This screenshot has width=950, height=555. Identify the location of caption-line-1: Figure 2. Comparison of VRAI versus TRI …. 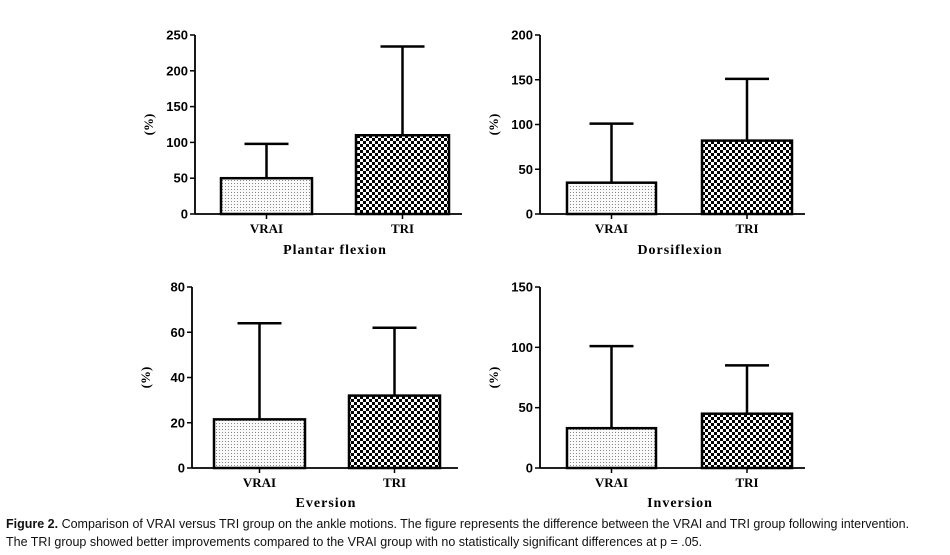
(457, 524).